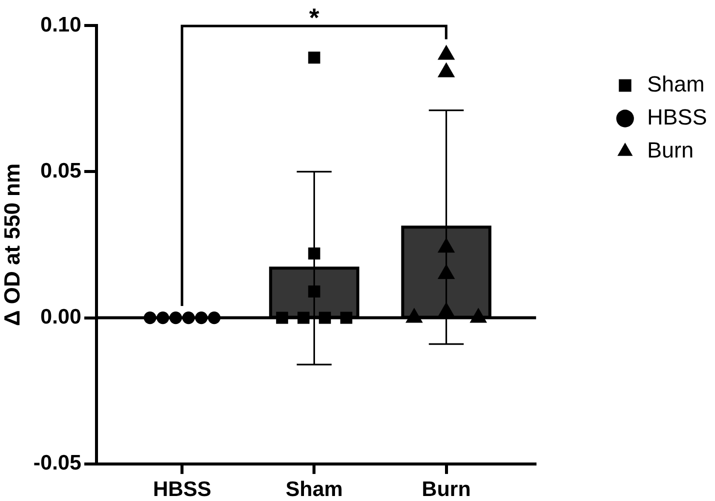  What do you see at coordinates (446, 489) in the screenshot?
I see `x-tick-label: Burn` at bounding box center [446, 489].